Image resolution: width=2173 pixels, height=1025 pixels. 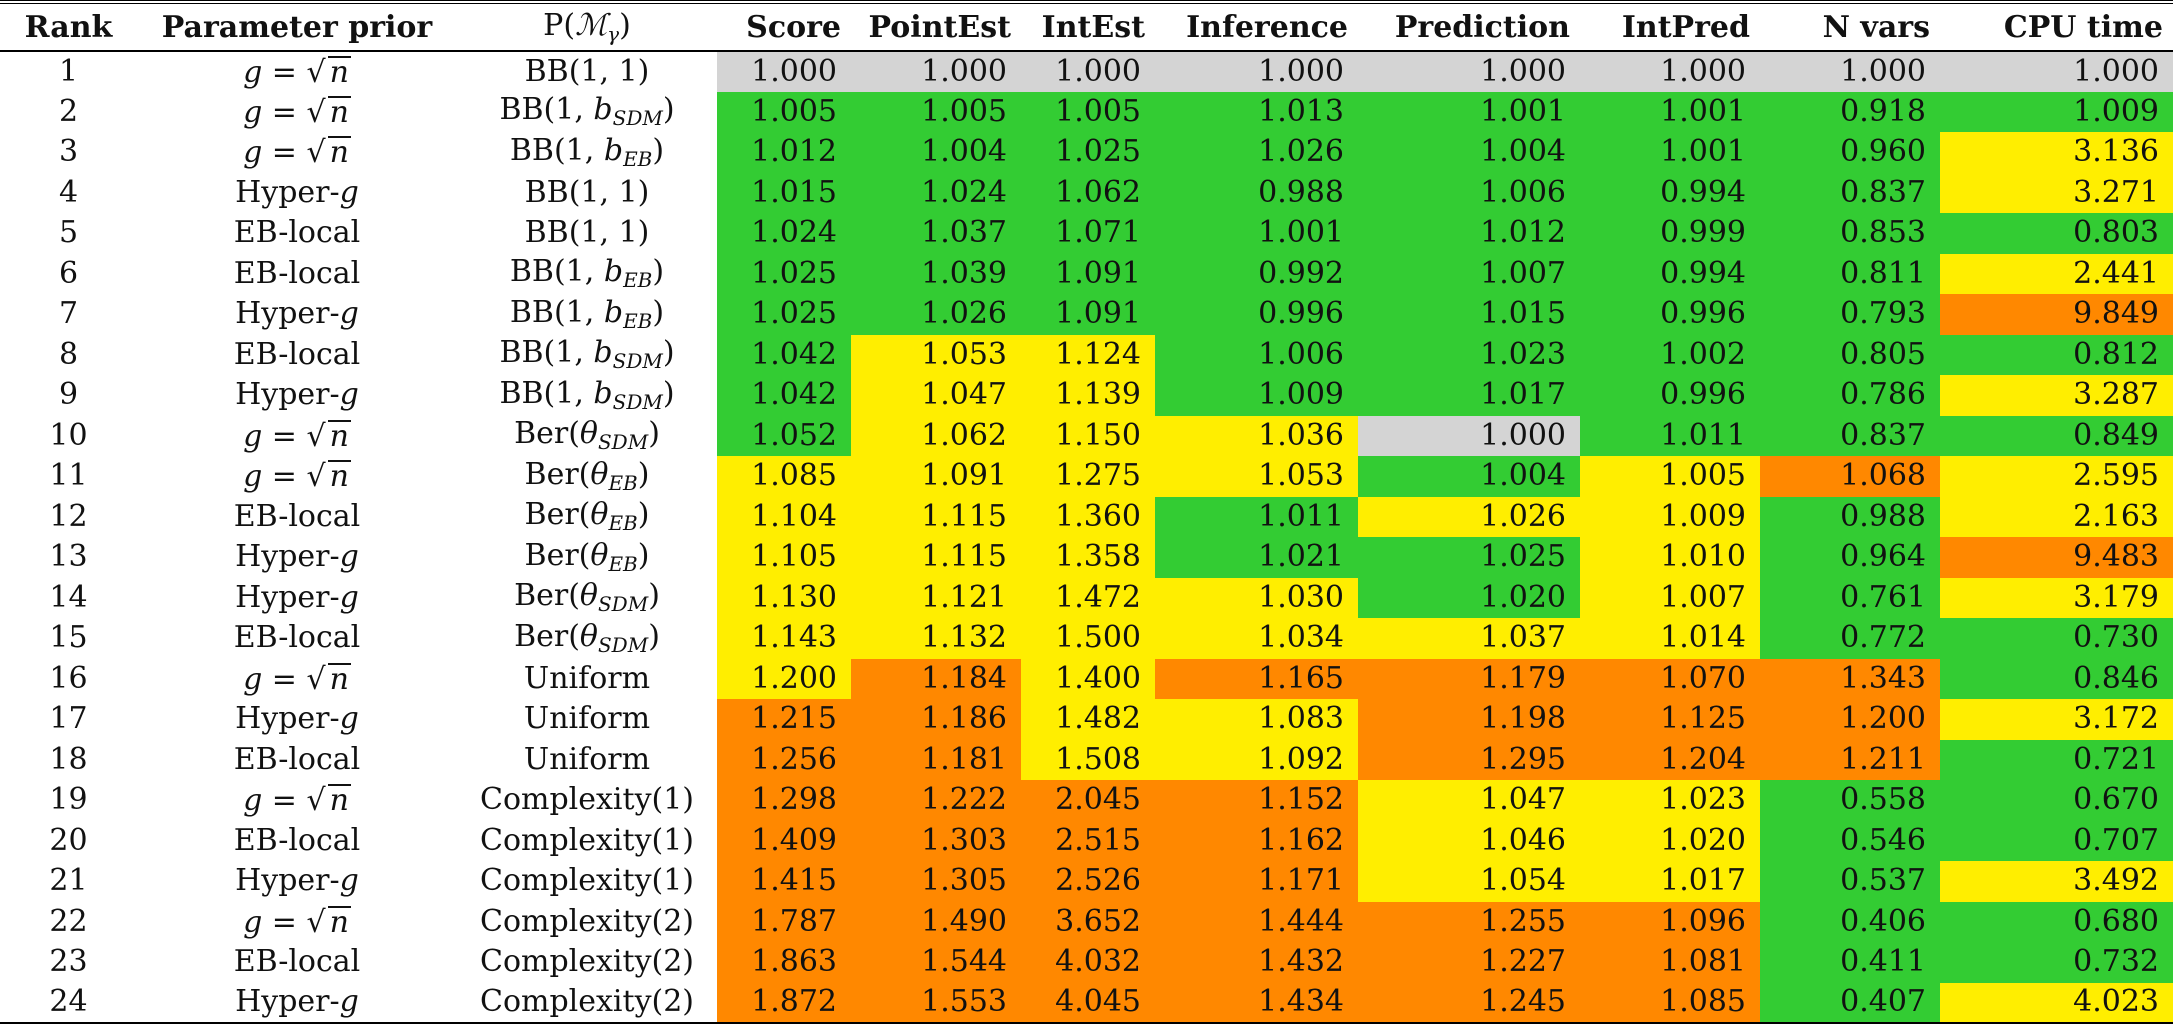 What do you see at coordinates (1256, 26) in the screenshot?
I see `header-inference: Inference` at bounding box center [1256, 26].